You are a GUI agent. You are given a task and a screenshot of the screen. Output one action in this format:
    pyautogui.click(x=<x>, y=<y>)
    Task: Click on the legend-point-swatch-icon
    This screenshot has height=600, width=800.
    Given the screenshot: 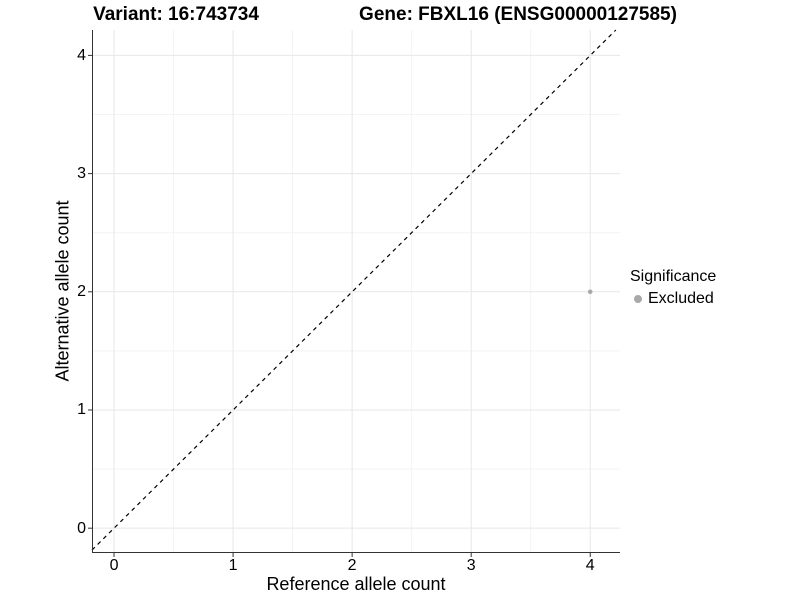 What is the action you would take?
    pyautogui.click(x=638, y=298)
    